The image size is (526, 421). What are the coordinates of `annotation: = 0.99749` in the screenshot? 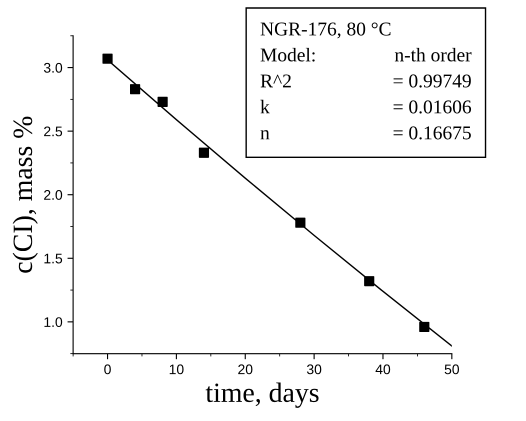 It's located at (432, 81).